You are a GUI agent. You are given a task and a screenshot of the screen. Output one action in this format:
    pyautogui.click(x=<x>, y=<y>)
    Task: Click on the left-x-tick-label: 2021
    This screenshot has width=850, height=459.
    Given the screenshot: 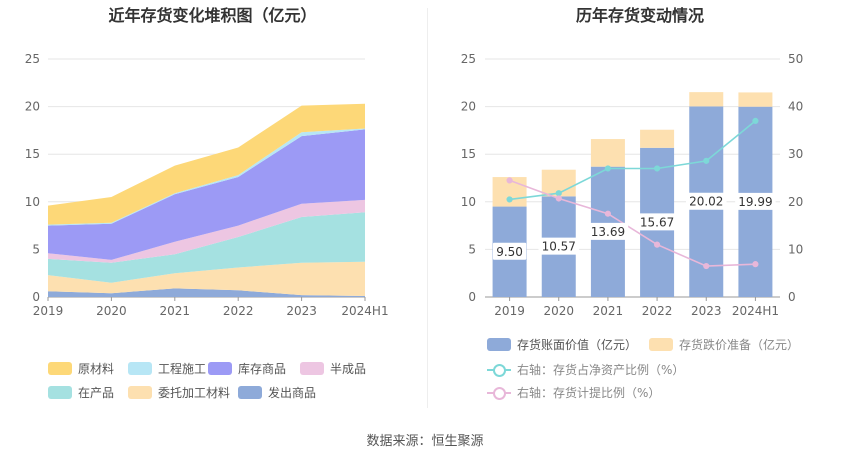 What is the action you would take?
    pyautogui.click(x=175, y=311)
    